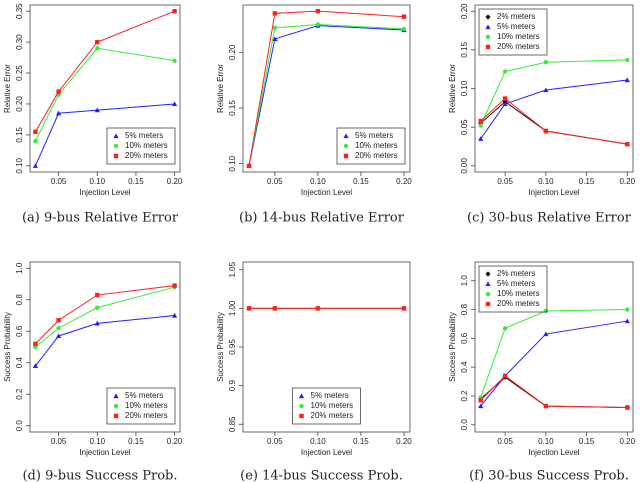  Describe the element at coordinates (19, 135) in the screenshot. I see `y-tick-label: 0.15` at that location.